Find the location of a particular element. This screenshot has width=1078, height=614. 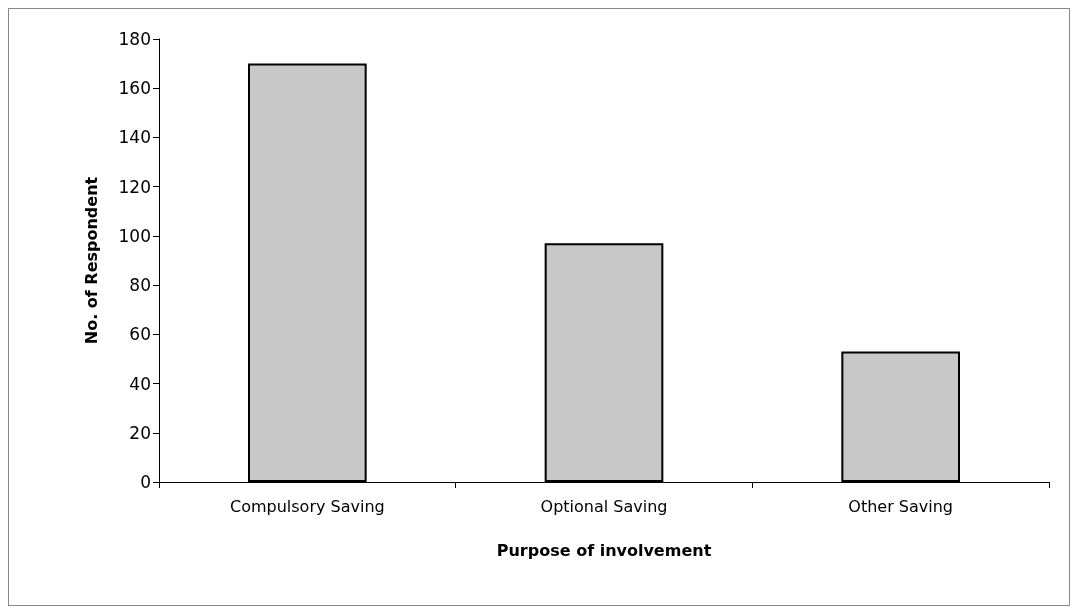

y-tick-label: 20 is located at coordinates (140, 432).